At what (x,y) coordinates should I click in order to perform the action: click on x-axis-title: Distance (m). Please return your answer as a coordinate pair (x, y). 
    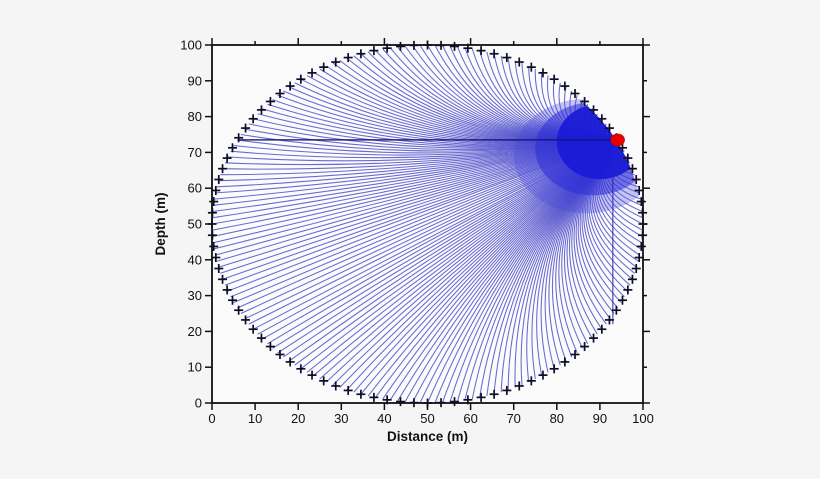
    Looking at the image, I should click on (427, 436).